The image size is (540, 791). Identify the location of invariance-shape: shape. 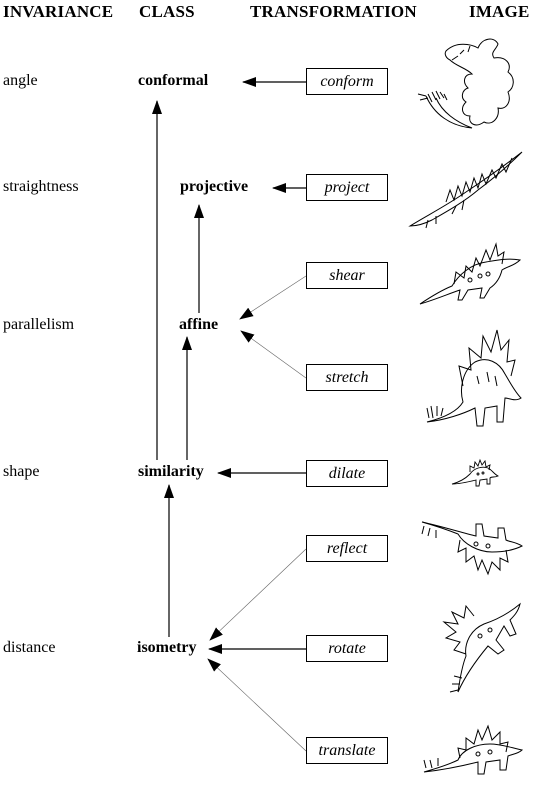
(21, 471).